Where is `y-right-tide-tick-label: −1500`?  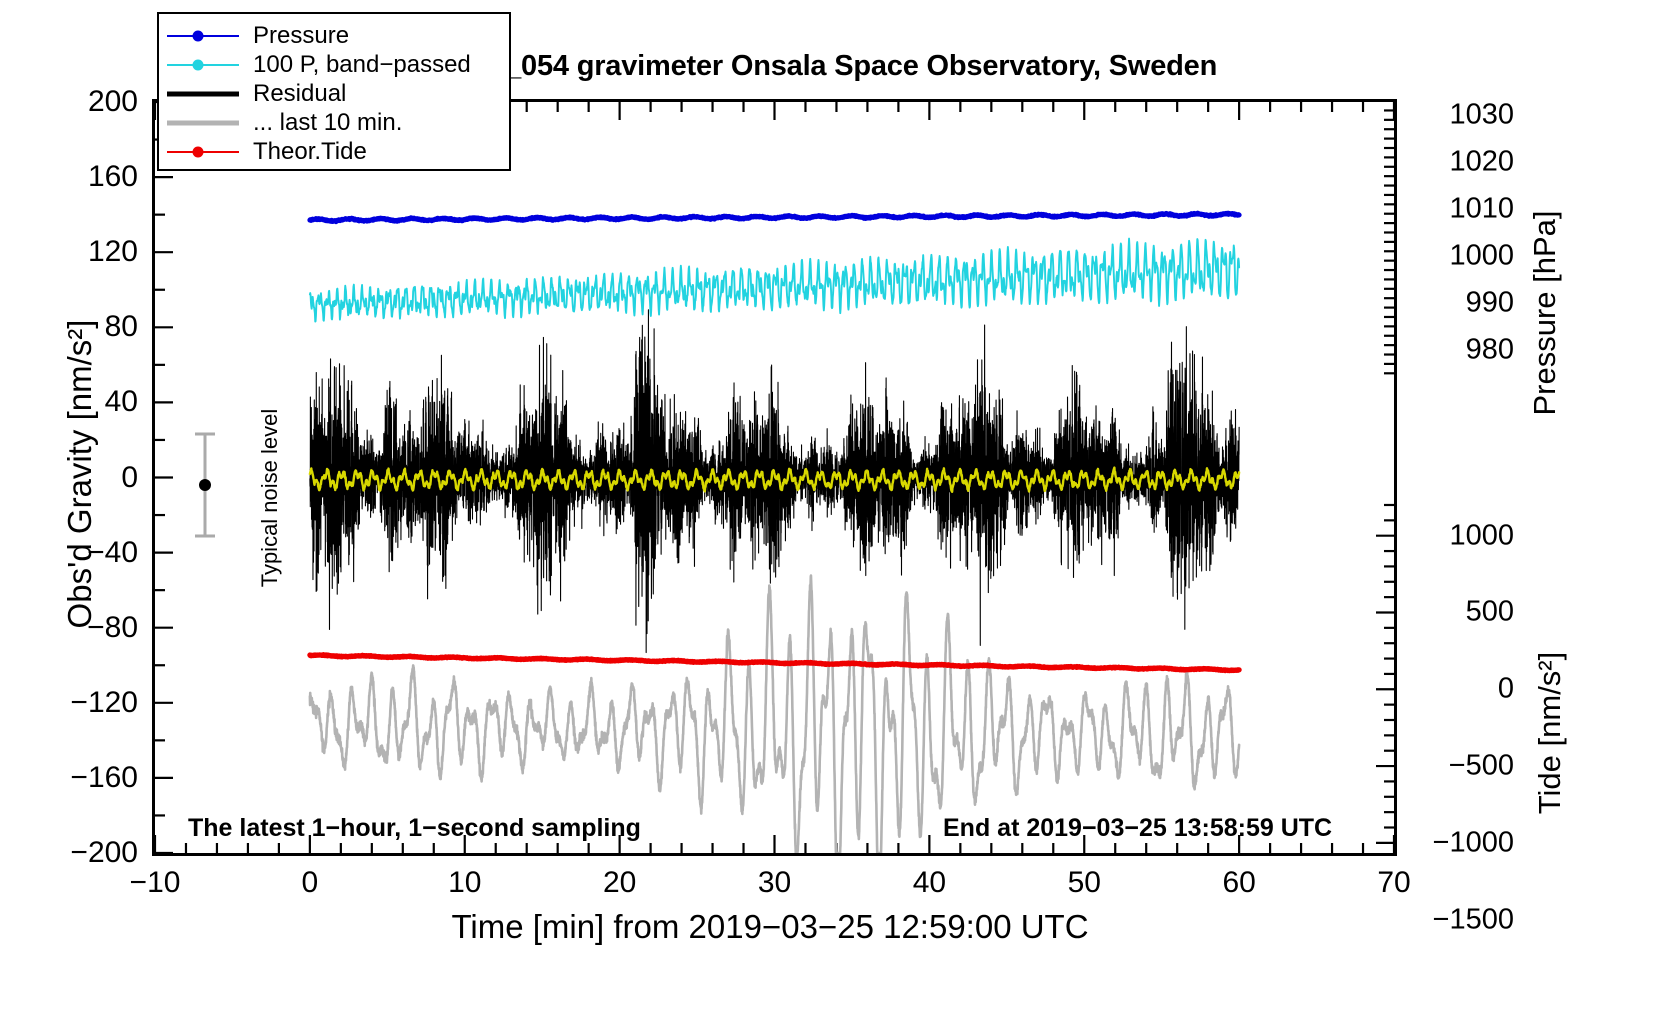 y-right-tide-tick-label: −1500 is located at coordinates (1473, 919).